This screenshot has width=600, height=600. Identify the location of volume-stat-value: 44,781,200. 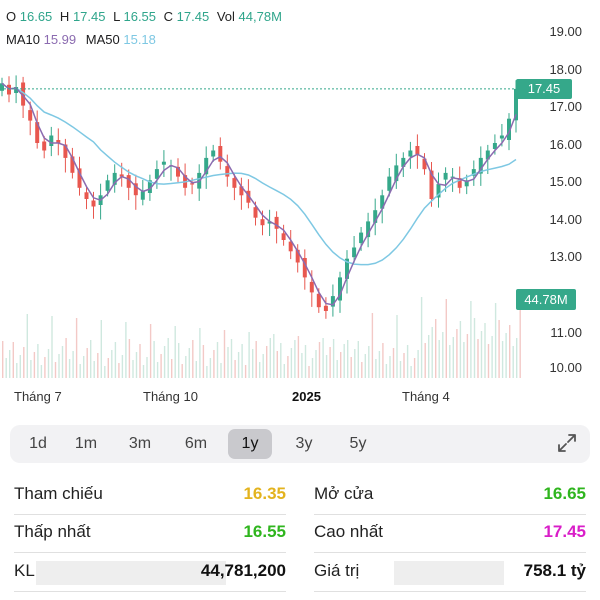
(243, 570).